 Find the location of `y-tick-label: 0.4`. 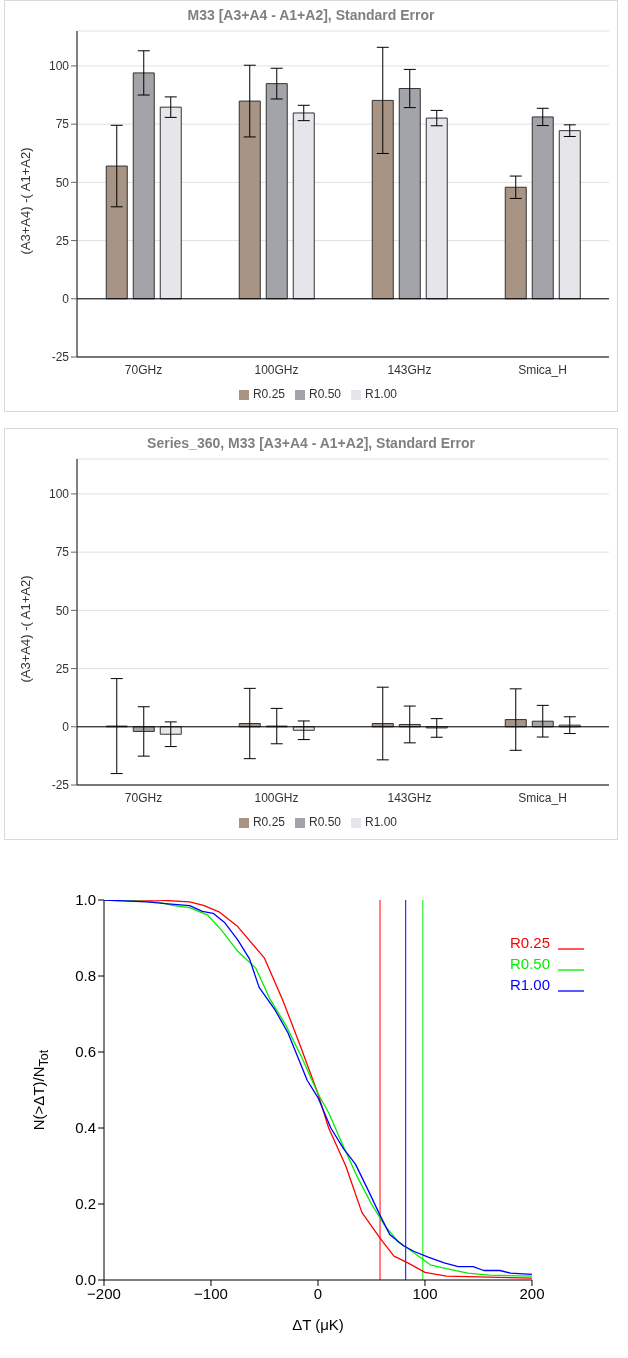

y-tick-label: 0.4 is located at coordinates (85, 1128).